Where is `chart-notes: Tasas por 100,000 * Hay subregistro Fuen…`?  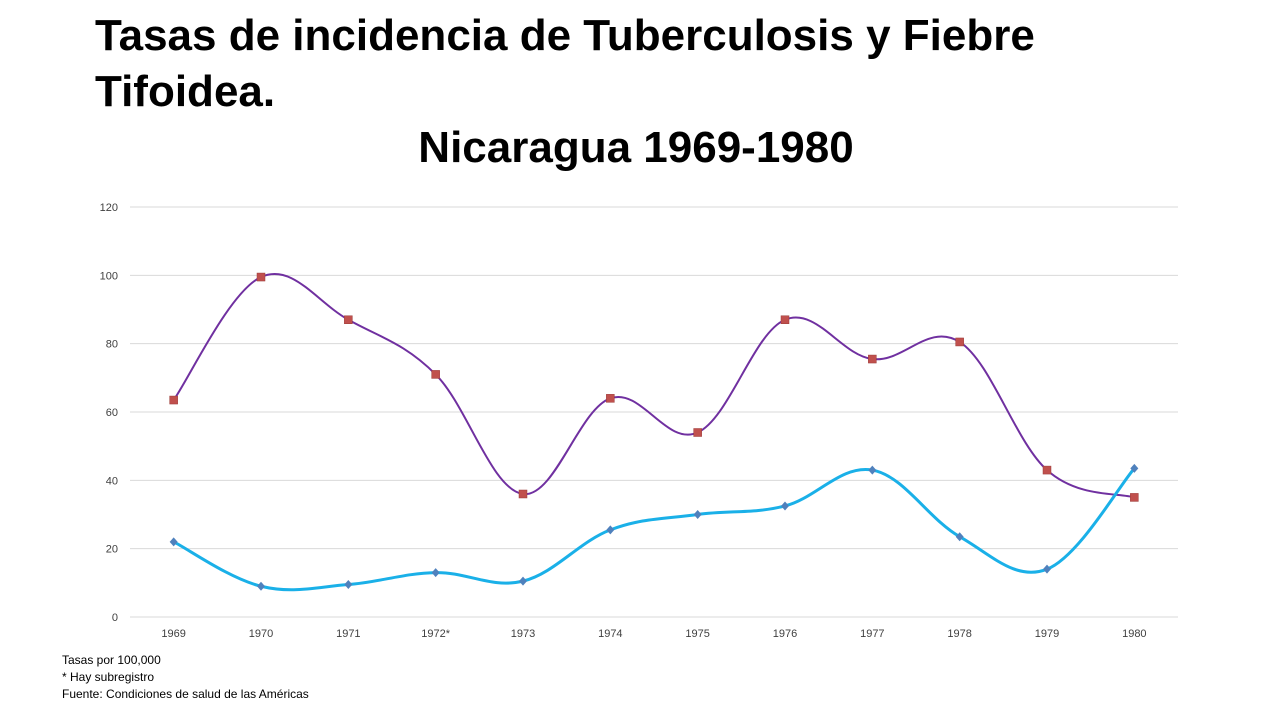
chart-notes: Tasas por 100,000 * Hay subregistro Fuen… is located at coordinates (185, 677).